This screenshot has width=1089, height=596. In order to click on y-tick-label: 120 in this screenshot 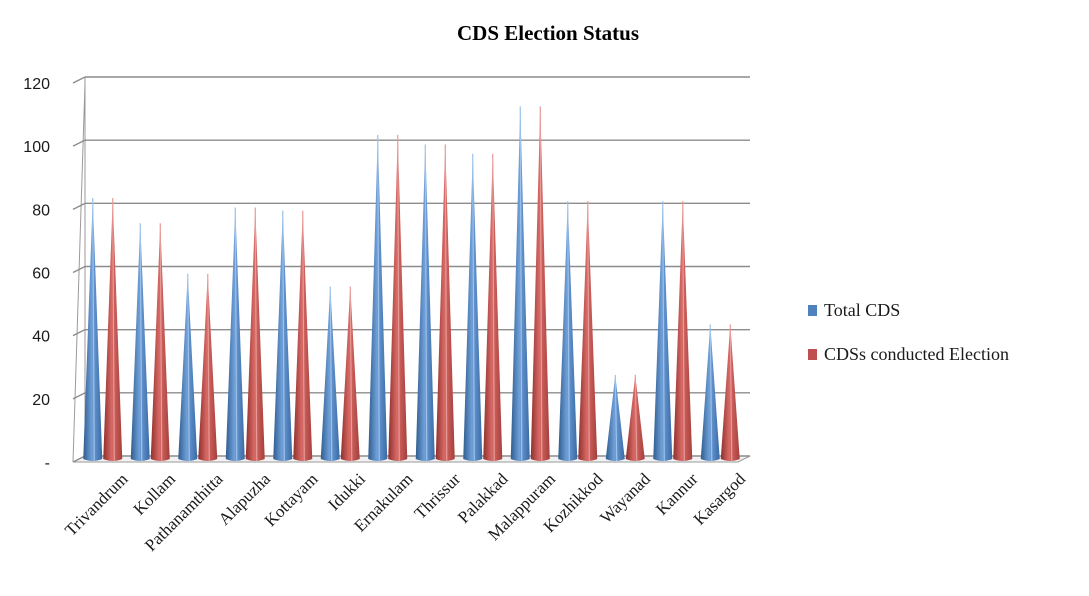, I will do `click(36, 84)`.